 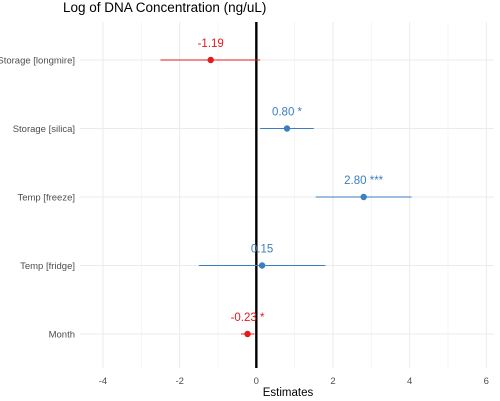 What do you see at coordinates (409, 381) in the screenshot?
I see `x-tick-label: 4` at bounding box center [409, 381].